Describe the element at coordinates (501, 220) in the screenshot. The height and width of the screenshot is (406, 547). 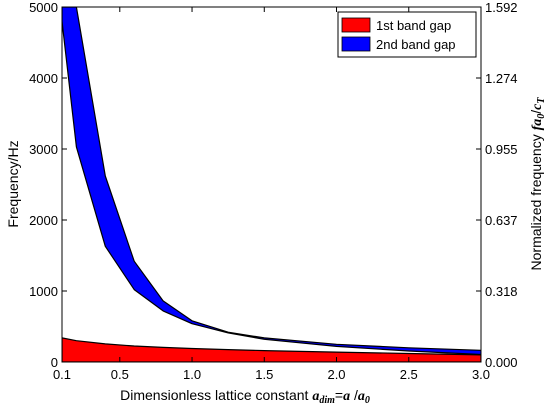
I see `y2-tick-label: 0.637` at that location.